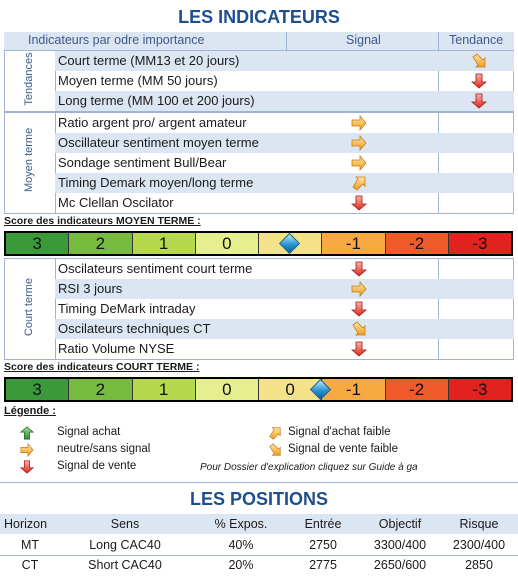 This screenshot has width=518, height=576. What do you see at coordinates (152, 122) in the screenshot?
I see `indicator-label: Ratio argent pro/ argent amateur` at bounding box center [152, 122].